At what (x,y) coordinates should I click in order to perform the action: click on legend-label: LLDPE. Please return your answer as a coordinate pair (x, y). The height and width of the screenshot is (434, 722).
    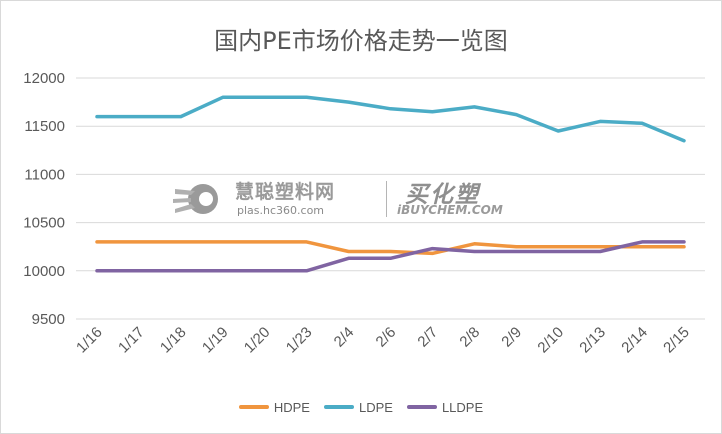
    Looking at the image, I should click on (462, 407).